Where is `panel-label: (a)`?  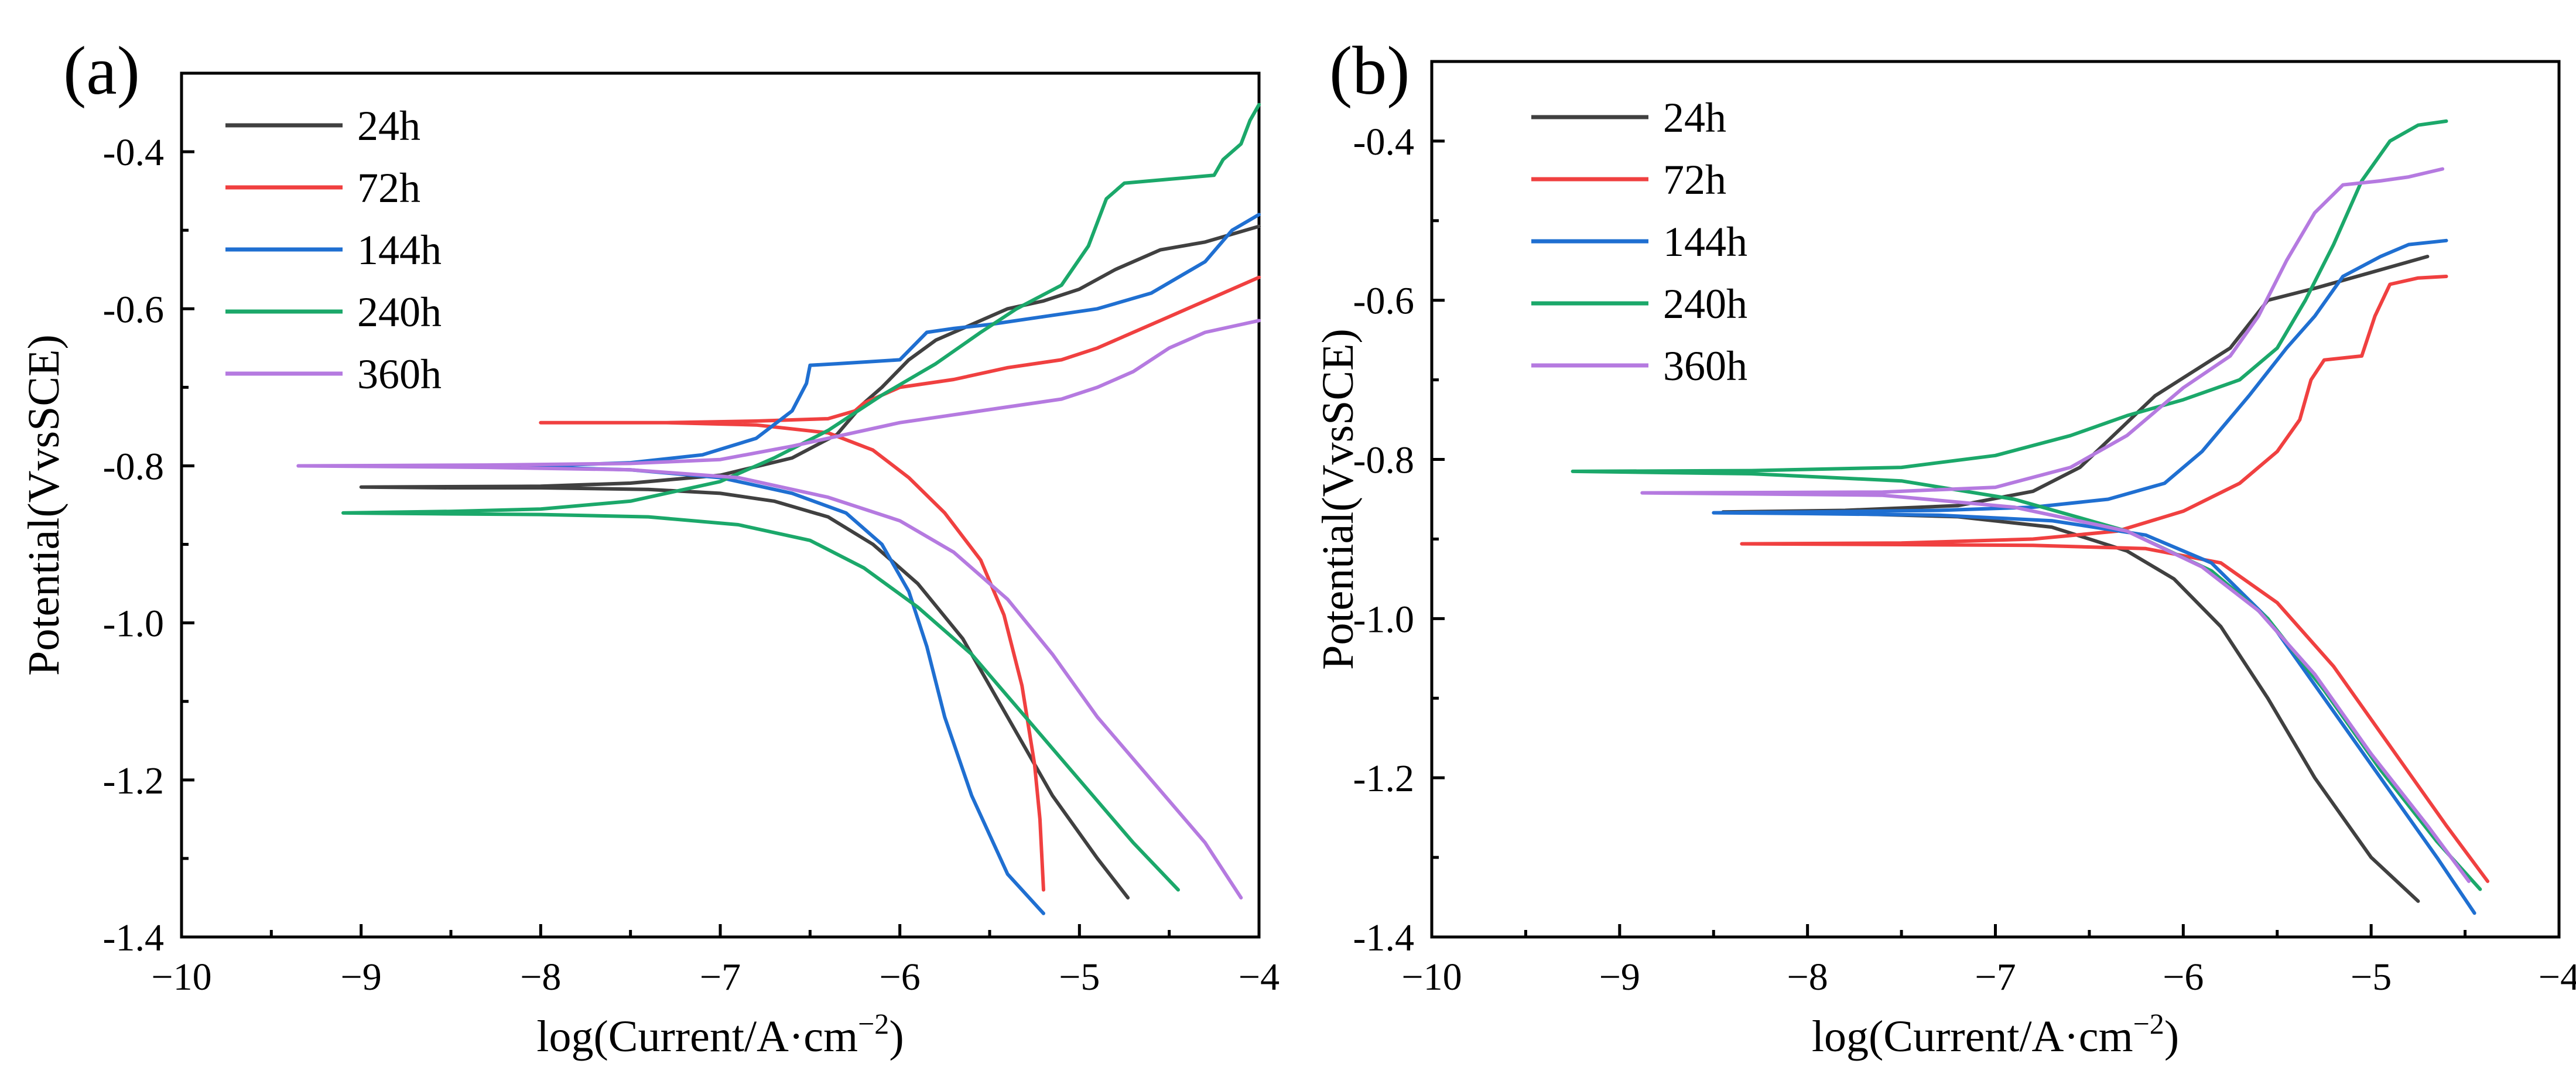 panel-label: (a) is located at coordinates (101, 71).